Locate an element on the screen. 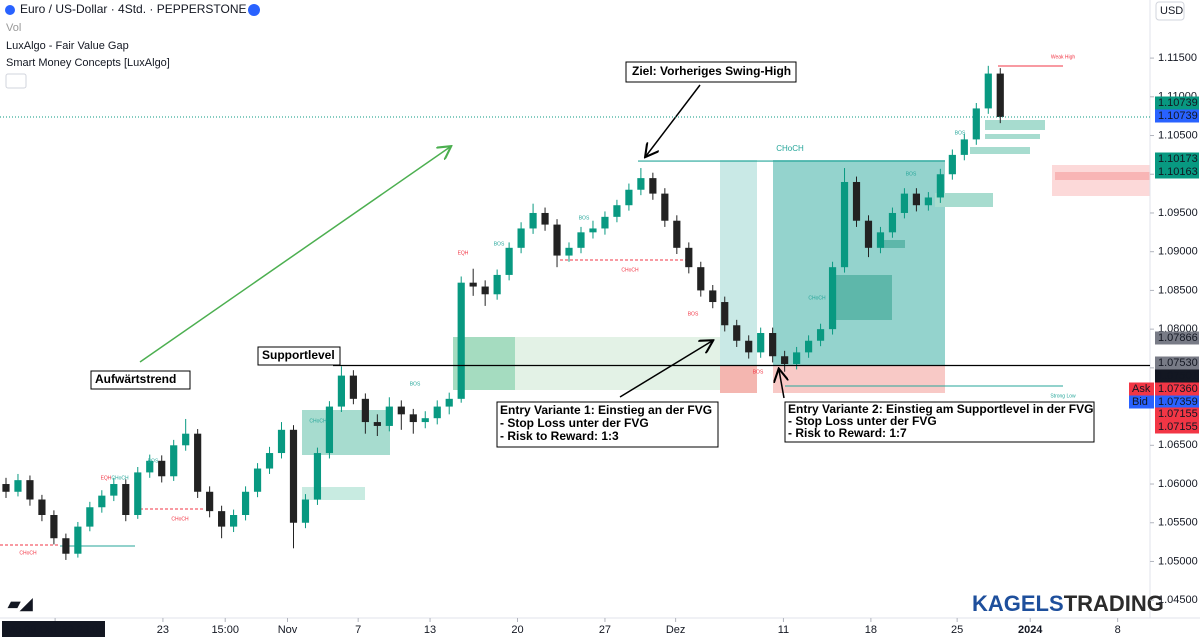 The height and width of the screenshot is (638, 1200). indicator: LuxAlgo - Fair Value Gap is located at coordinates (67, 46).